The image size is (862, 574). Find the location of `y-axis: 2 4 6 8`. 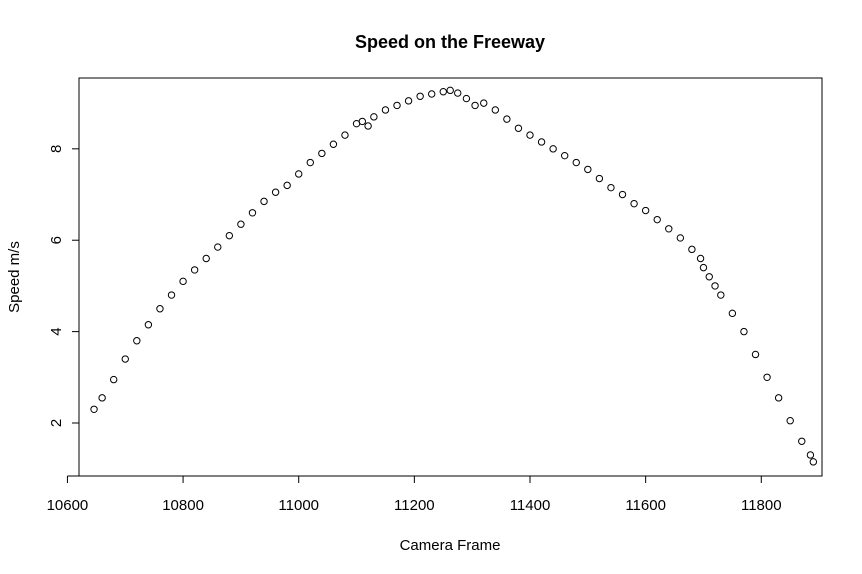

y-axis: 2 4 6 8 is located at coordinates (64, 286).